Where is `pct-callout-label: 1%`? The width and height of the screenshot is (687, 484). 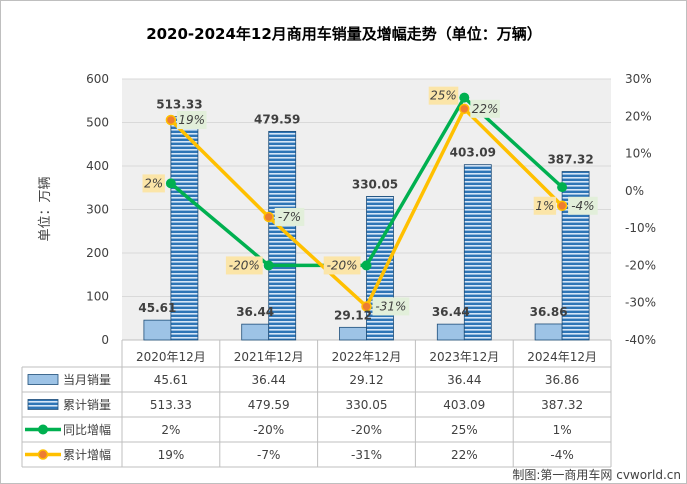 pct-callout-label: 1% is located at coordinates (544, 206).